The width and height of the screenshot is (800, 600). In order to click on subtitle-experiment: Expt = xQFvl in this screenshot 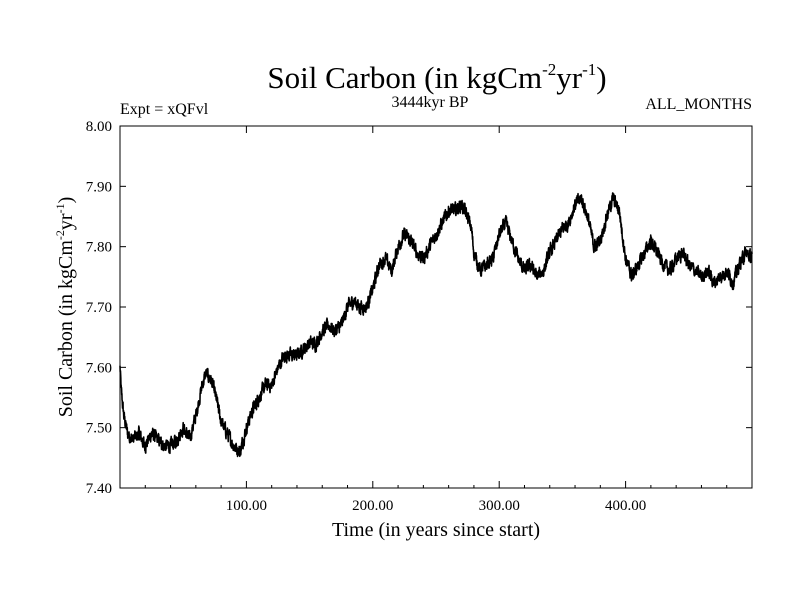, I will do `click(164, 109)`.